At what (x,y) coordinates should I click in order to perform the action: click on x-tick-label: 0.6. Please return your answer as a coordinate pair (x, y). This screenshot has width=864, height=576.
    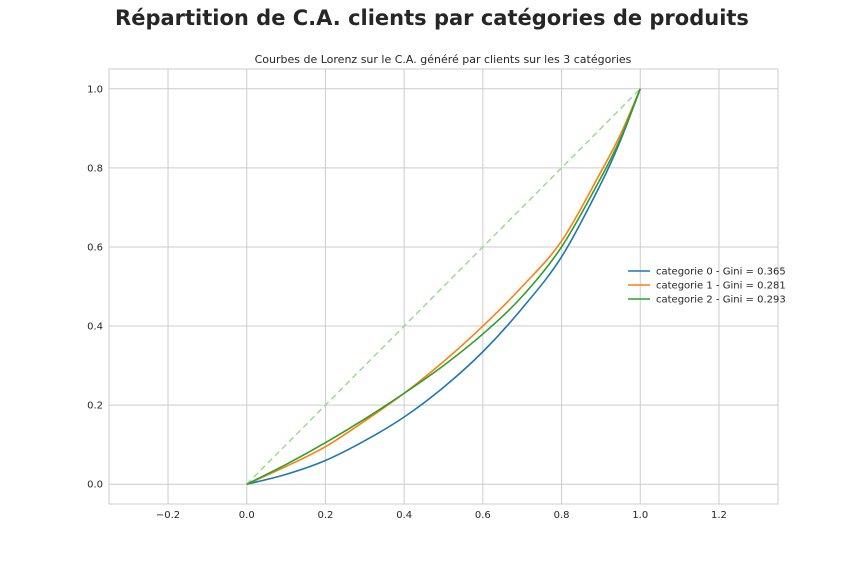
    Looking at the image, I should click on (483, 515).